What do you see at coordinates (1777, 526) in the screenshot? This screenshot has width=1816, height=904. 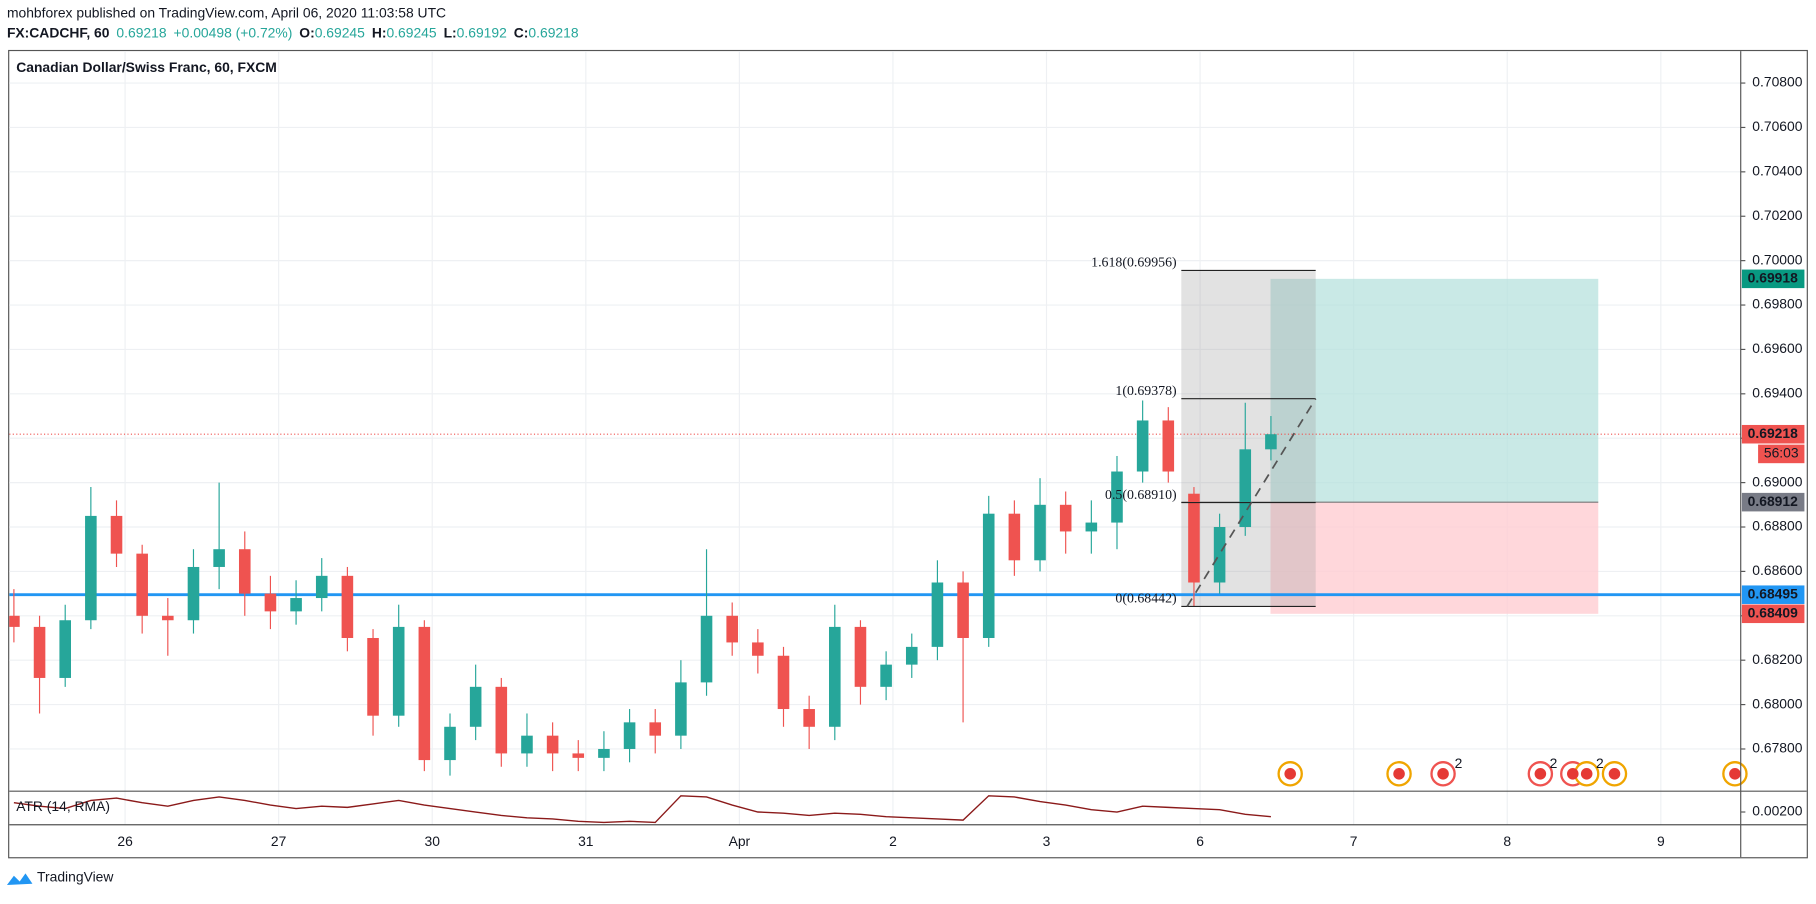 I see `y-tick-label: 0.68800` at bounding box center [1777, 526].